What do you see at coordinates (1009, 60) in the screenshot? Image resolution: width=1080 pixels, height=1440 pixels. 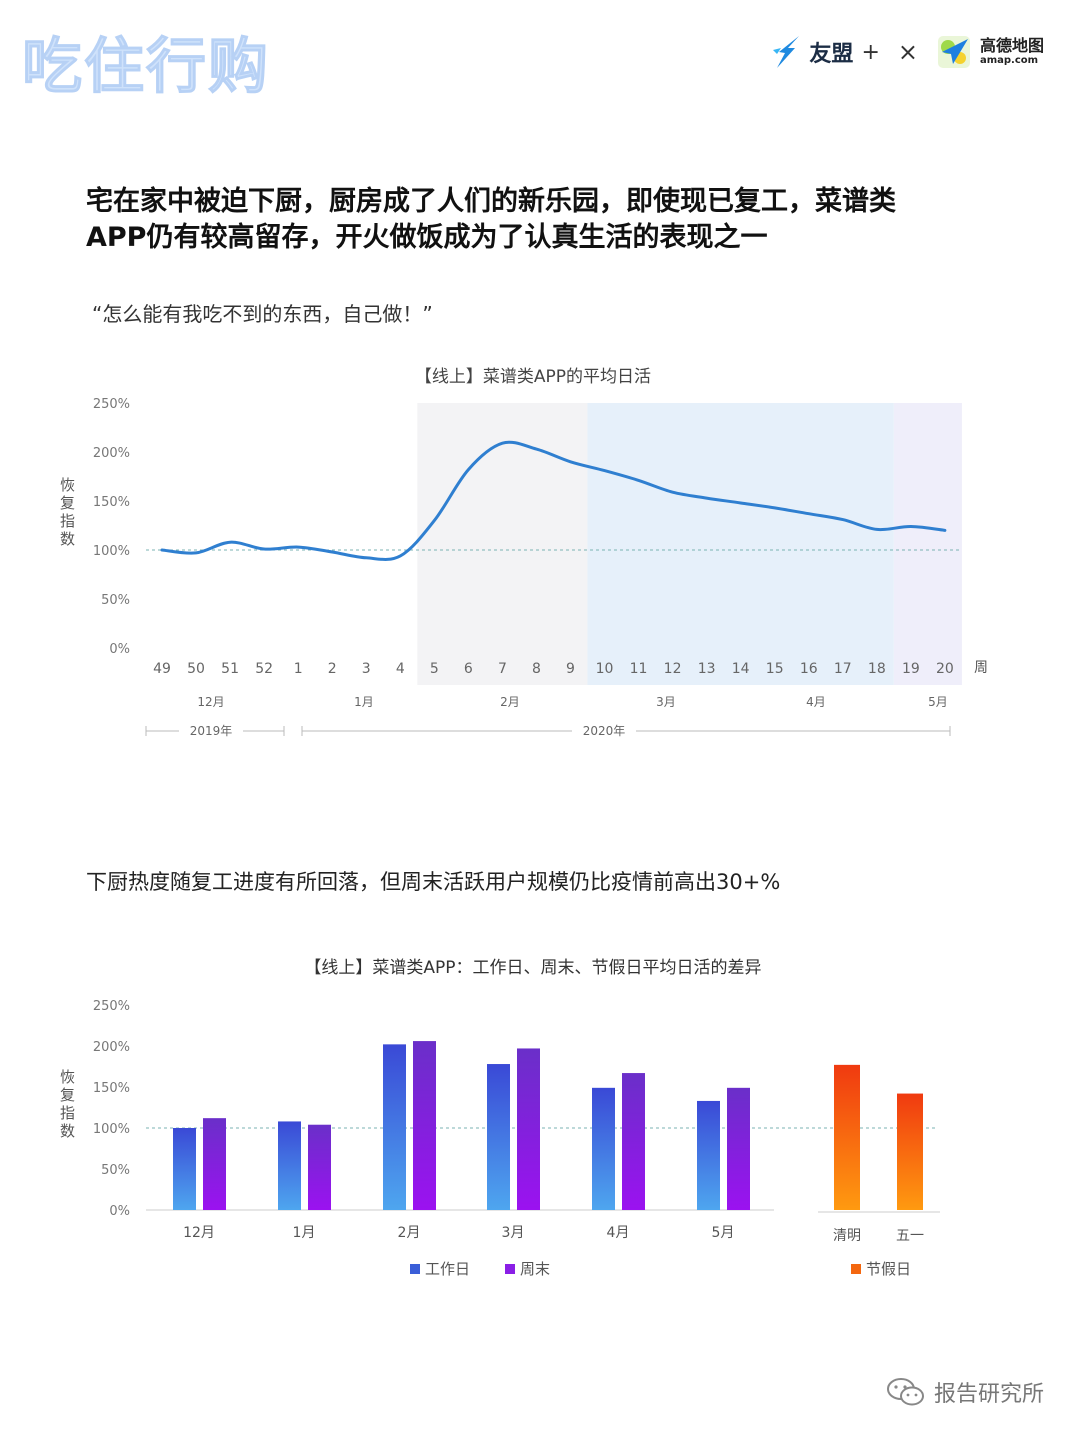 I see `amap-url: amap.com` at bounding box center [1009, 60].